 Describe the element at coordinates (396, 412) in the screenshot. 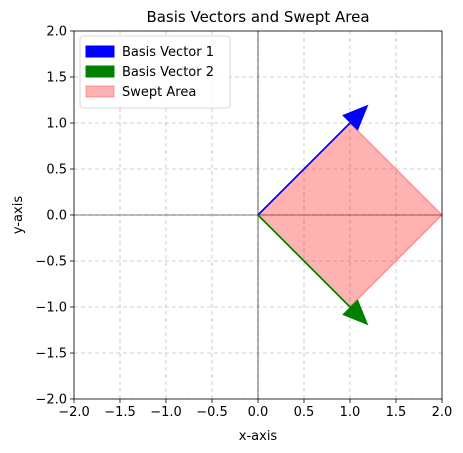

I see `x-tick-label: 1.5` at that location.